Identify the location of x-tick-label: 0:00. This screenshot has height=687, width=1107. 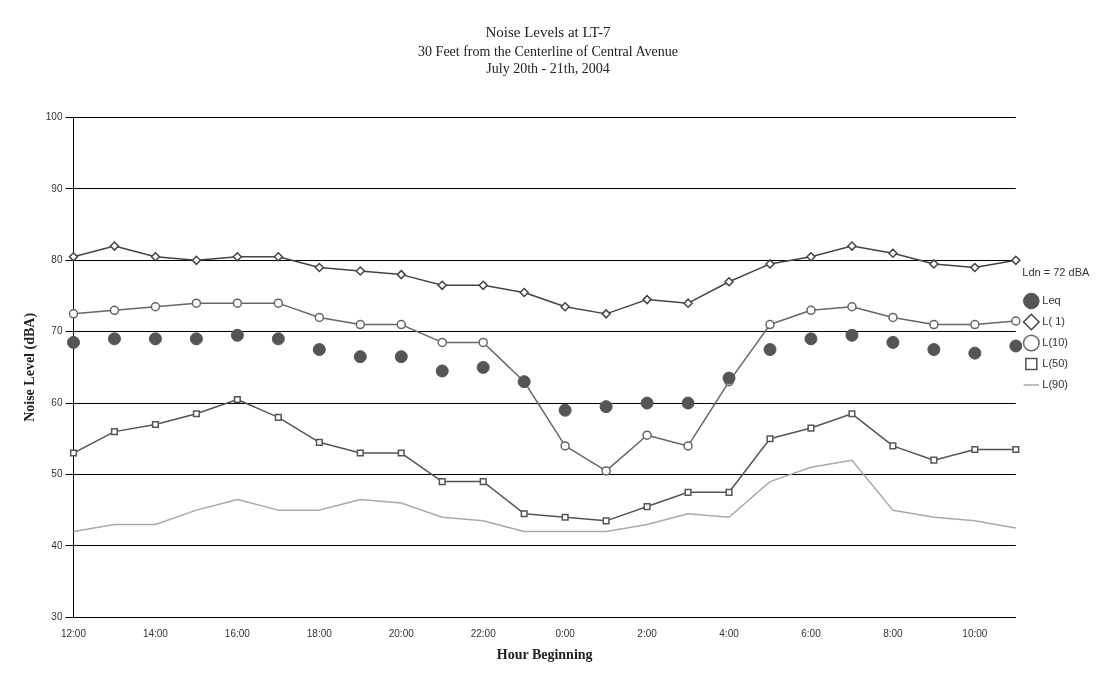
(565, 633).